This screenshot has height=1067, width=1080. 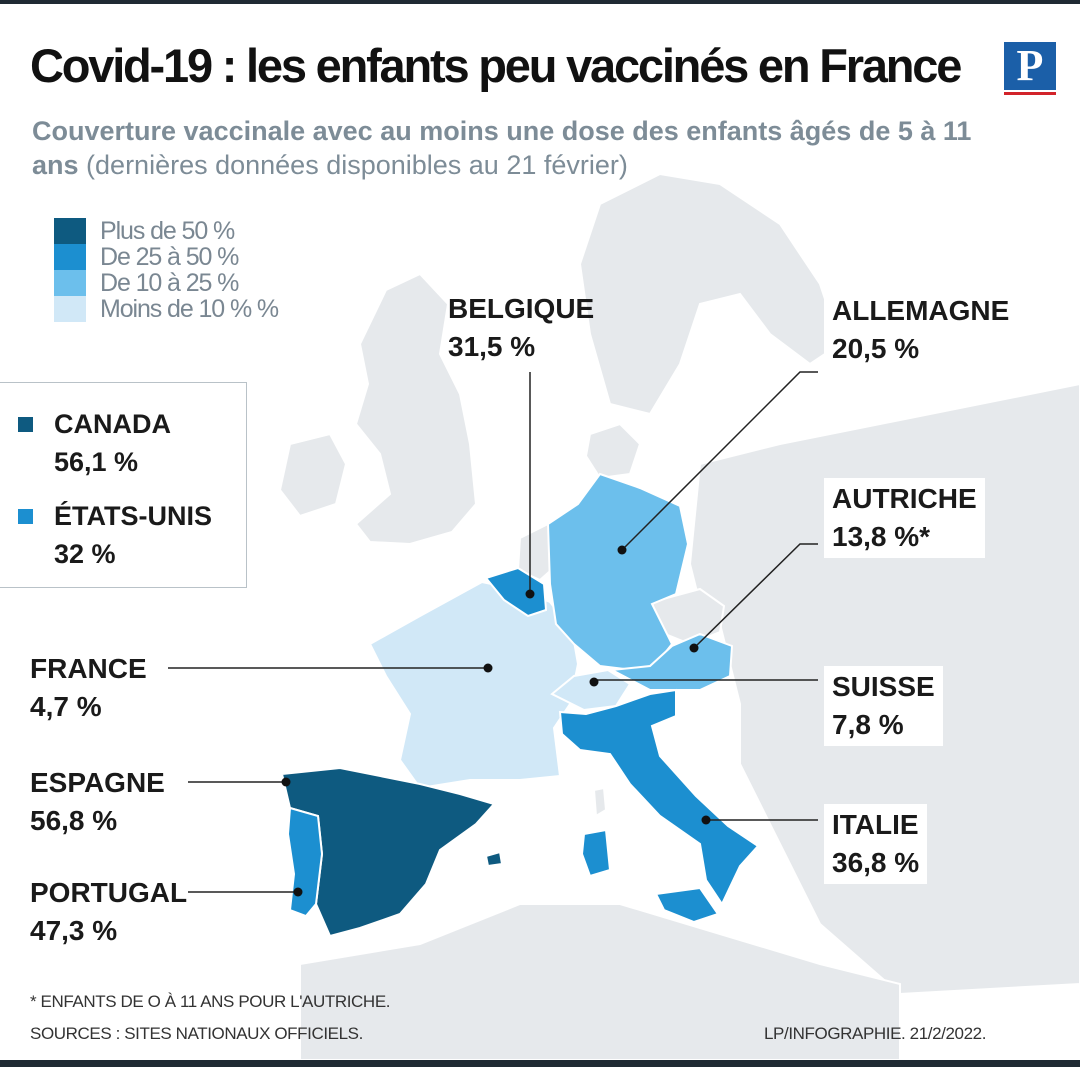 What do you see at coordinates (298, 892) in the screenshot?
I see `portugal-dot` at bounding box center [298, 892].